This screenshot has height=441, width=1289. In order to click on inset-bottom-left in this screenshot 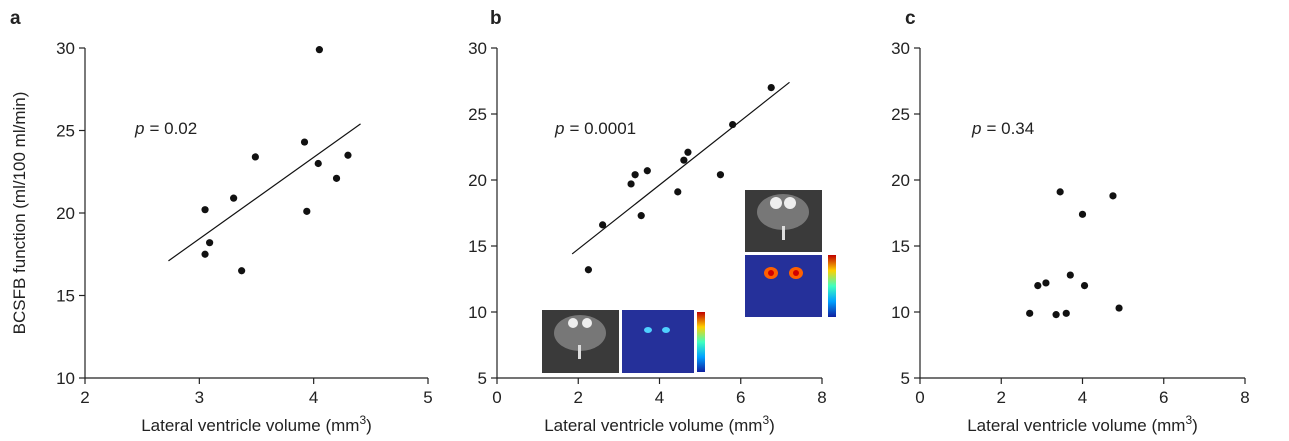, I will do `click(623, 341)`.